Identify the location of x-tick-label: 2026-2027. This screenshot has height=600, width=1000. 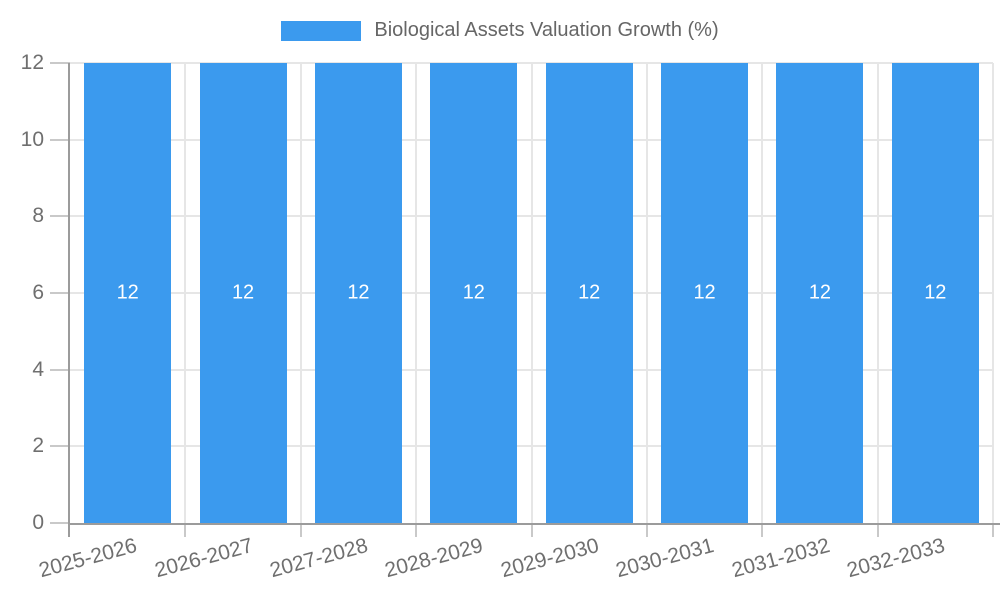
(204, 558).